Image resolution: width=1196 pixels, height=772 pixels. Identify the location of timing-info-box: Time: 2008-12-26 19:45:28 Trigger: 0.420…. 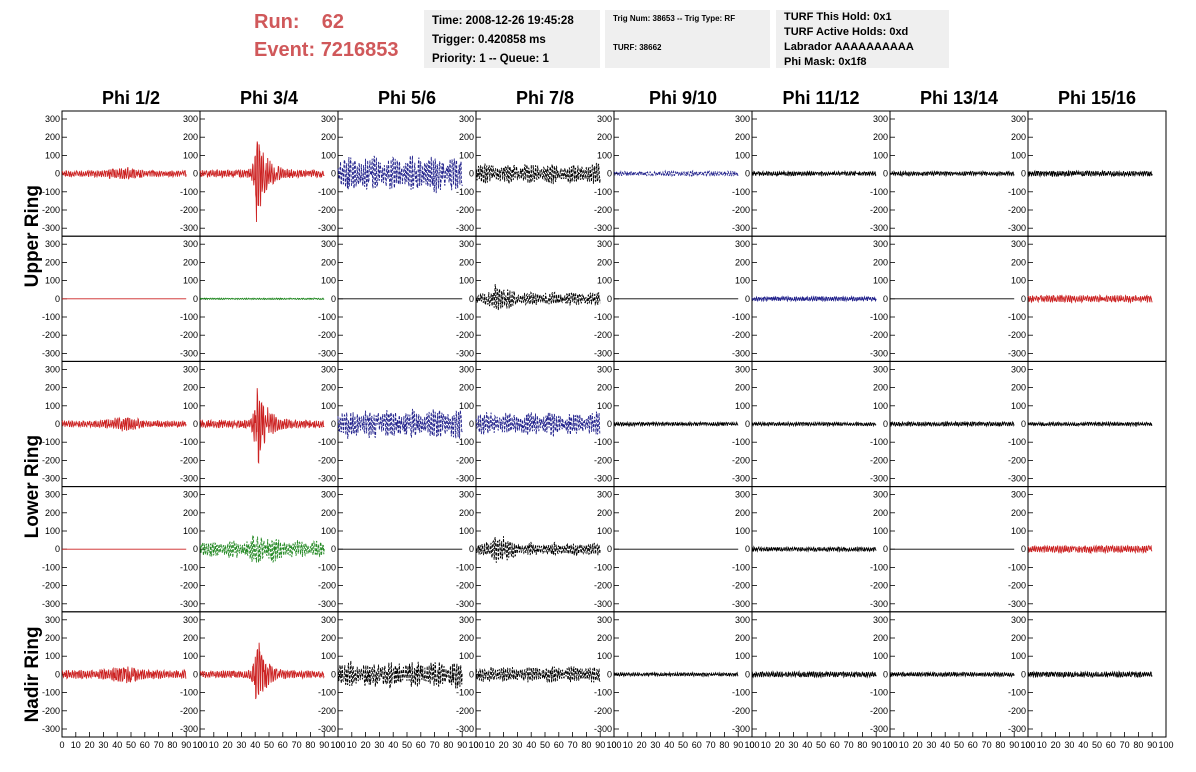
(512, 39).